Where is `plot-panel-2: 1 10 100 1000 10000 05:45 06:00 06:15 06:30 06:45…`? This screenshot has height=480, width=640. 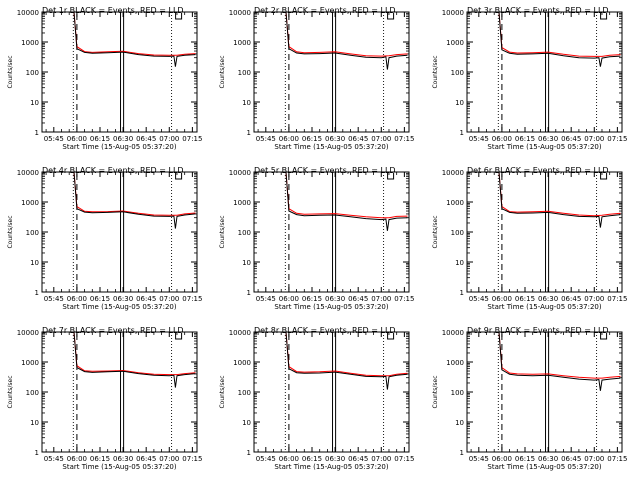
plot-panel-2: 1 10 100 1000 10000 05:45 06:00 06:15 06:30 06:45… is located at coordinates (316, 78).